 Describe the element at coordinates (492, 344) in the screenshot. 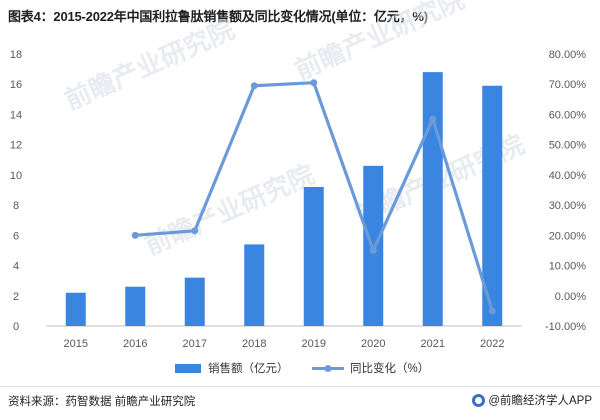

I see `x-tick-label: 2022` at that location.